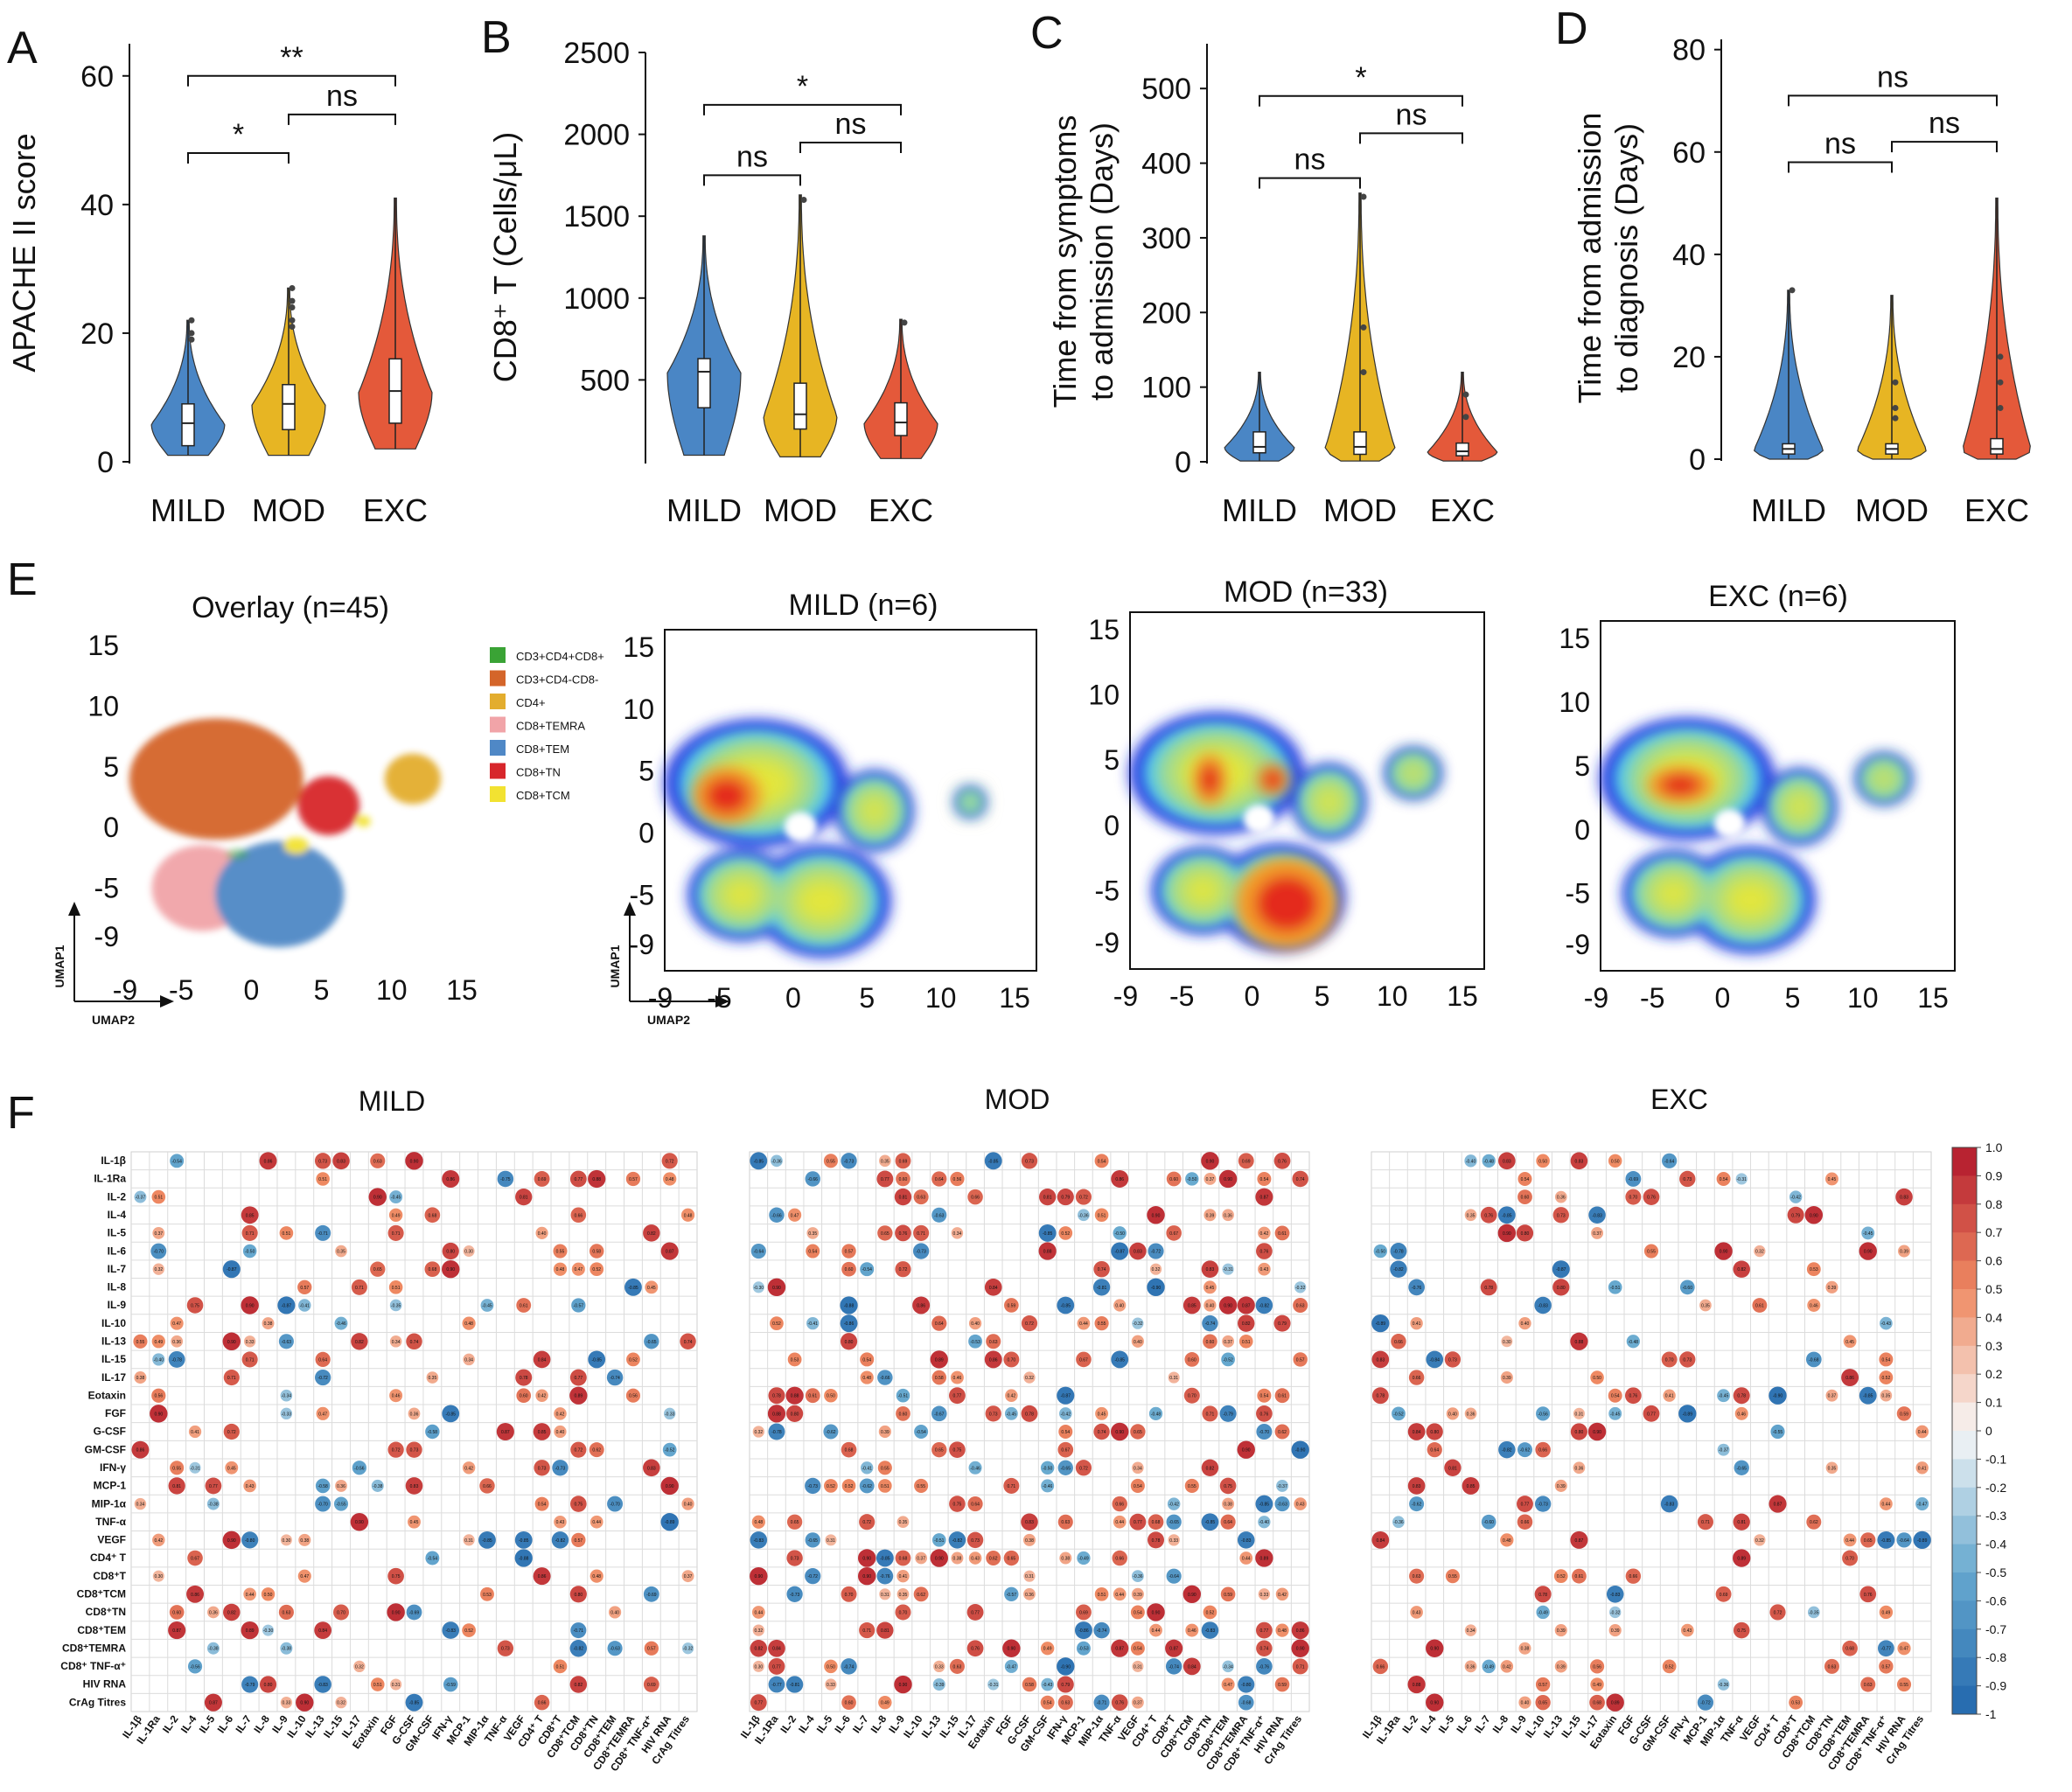 The image size is (2072, 1792). Describe the element at coordinates (1759, 1305) in the screenshot. I see `correlation-value: 0.61` at that location.